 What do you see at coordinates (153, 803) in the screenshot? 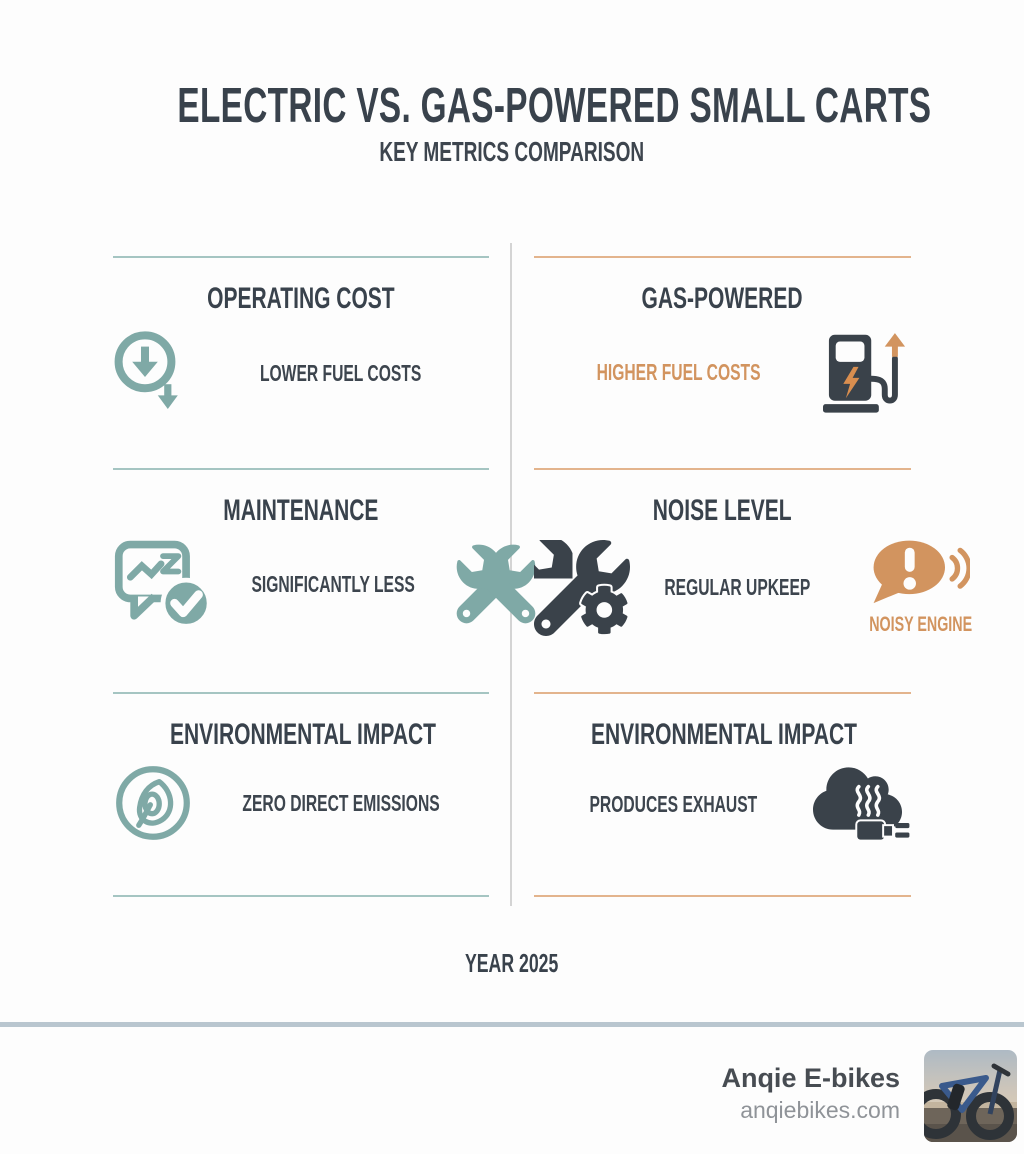
I see `leaf-circle-icon` at bounding box center [153, 803].